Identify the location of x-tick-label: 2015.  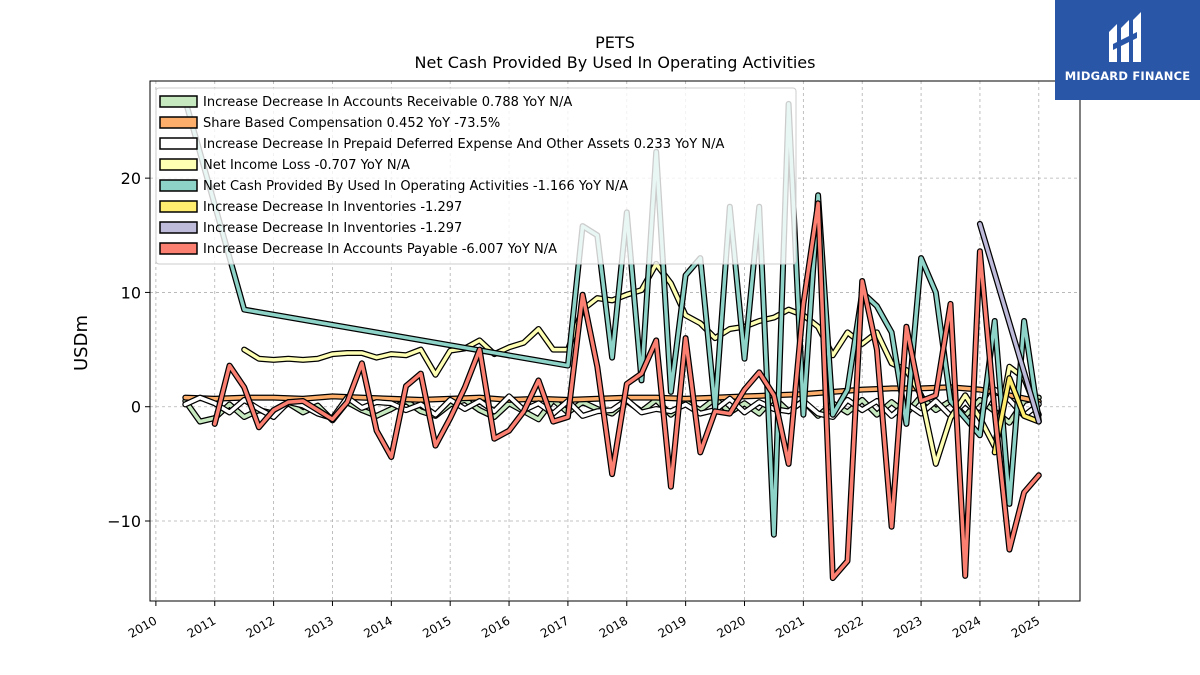
(436, 626).